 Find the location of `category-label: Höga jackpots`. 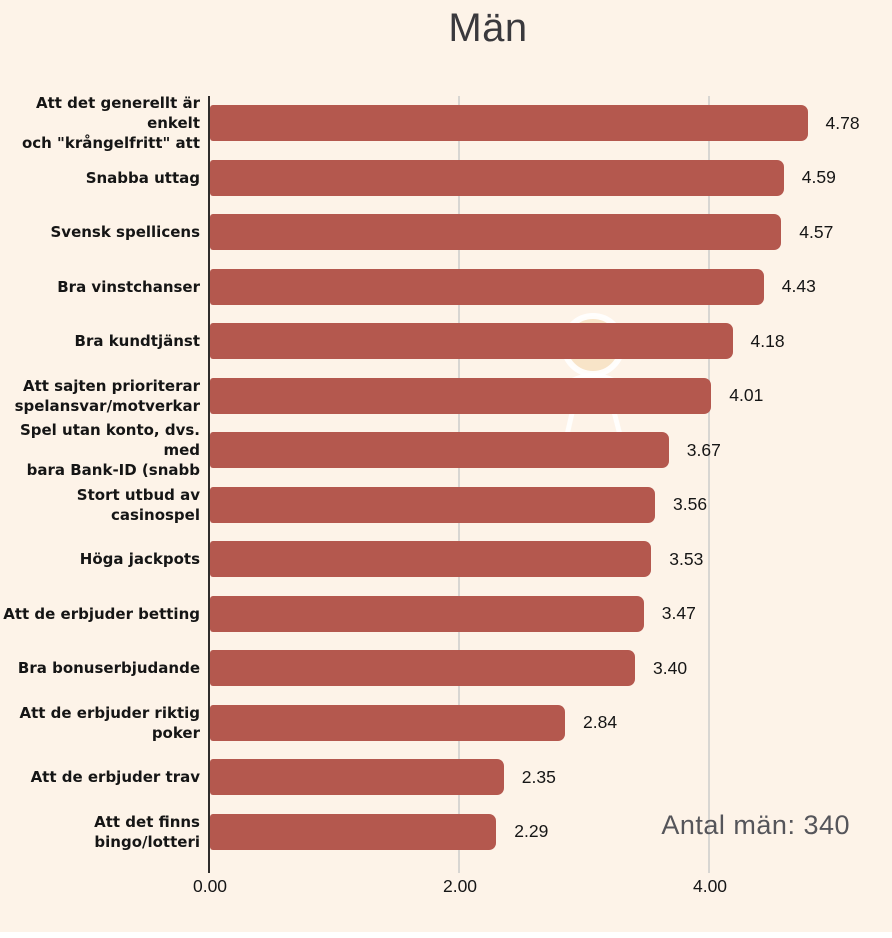

category-label: Höga jackpots is located at coordinates (139, 559).